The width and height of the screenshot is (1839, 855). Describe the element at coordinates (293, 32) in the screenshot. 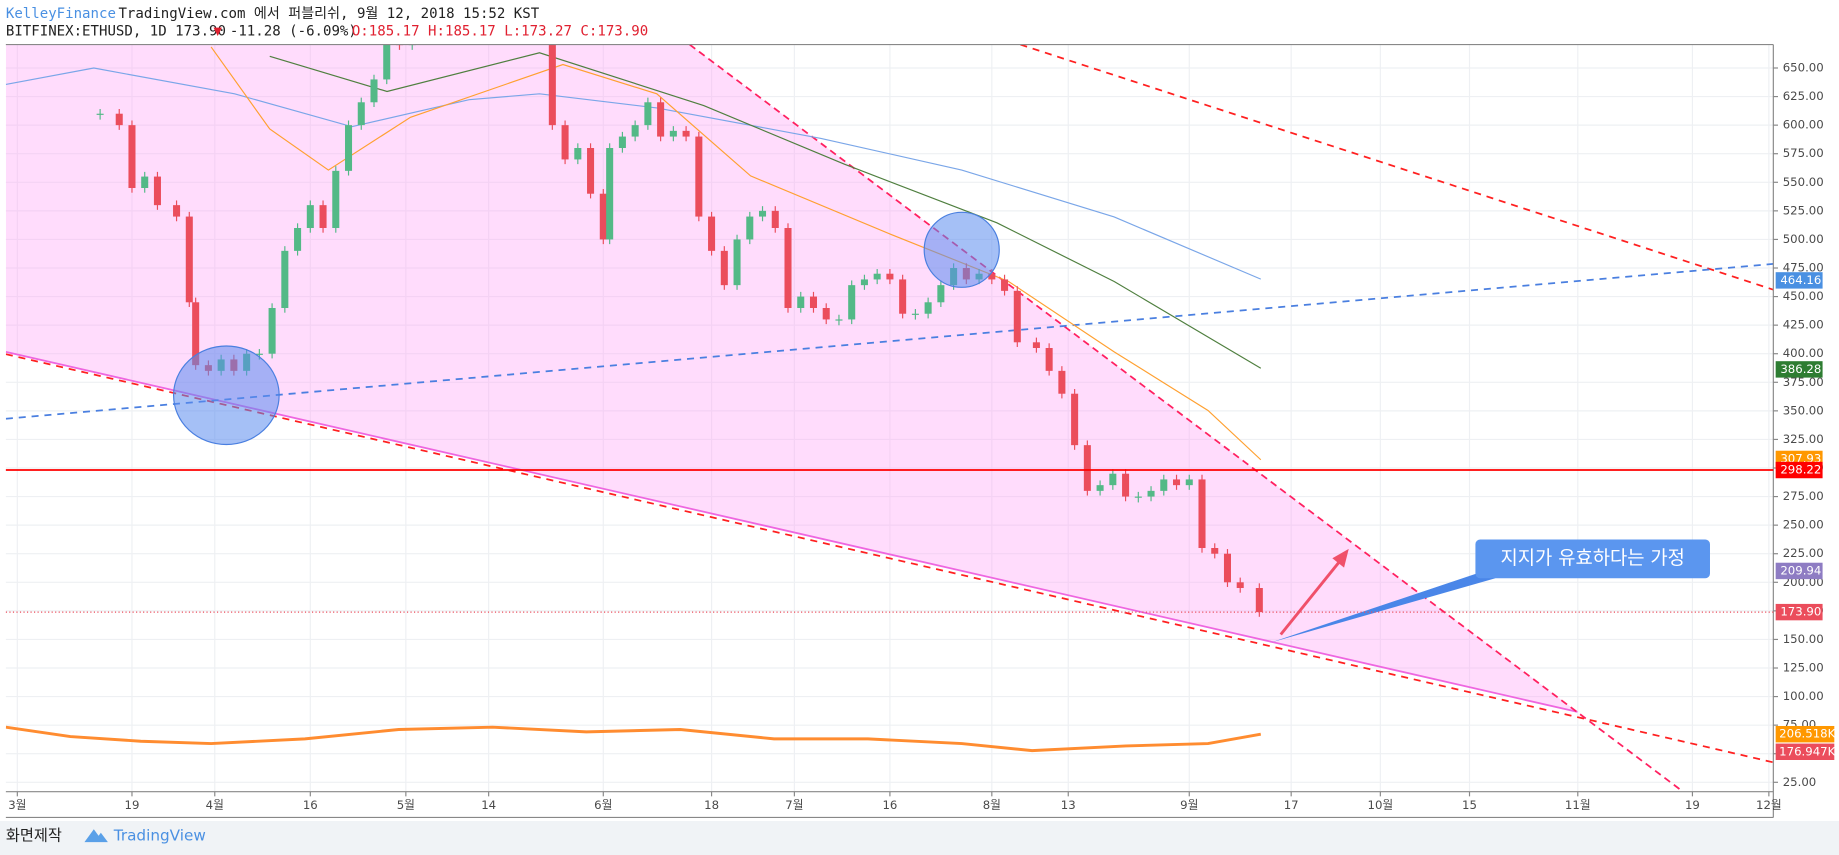

I see `change: -11.28 (-6.09%)` at that location.